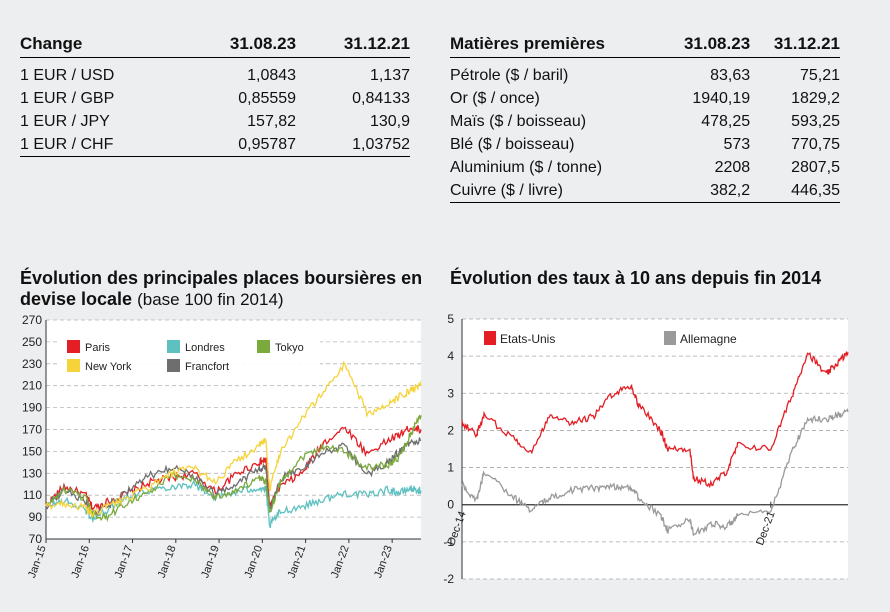 The image size is (890, 612). What do you see at coordinates (65, 121) in the screenshot?
I see `fx-pair: 1 EUR / JPY` at bounding box center [65, 121].